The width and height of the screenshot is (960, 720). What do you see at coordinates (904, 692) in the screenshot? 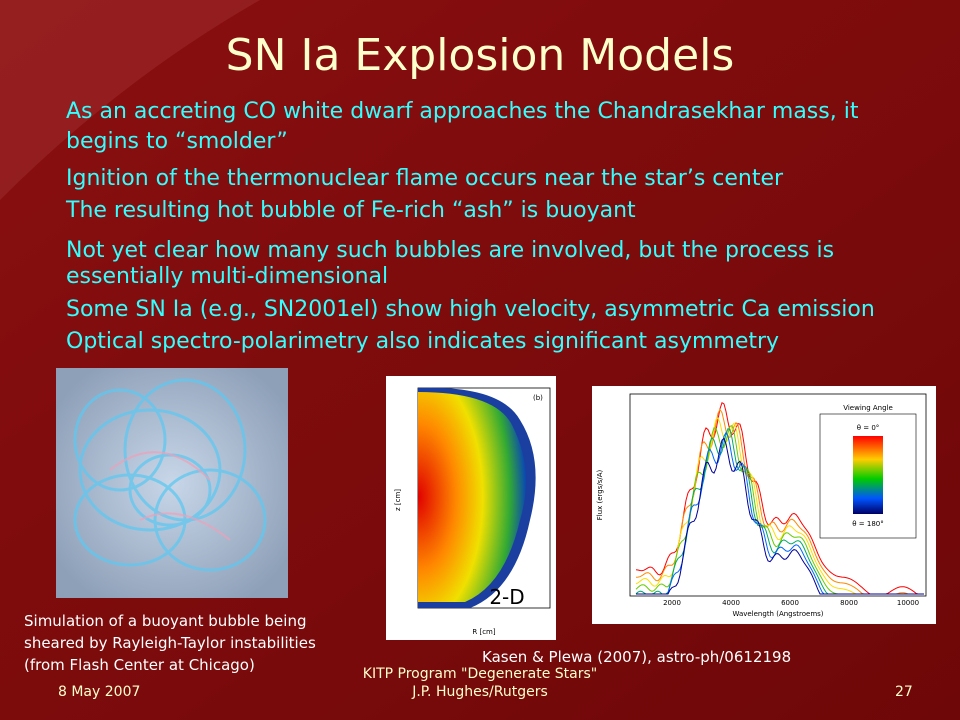
I see `footer-page: 27` at bounding box center [904, 692].